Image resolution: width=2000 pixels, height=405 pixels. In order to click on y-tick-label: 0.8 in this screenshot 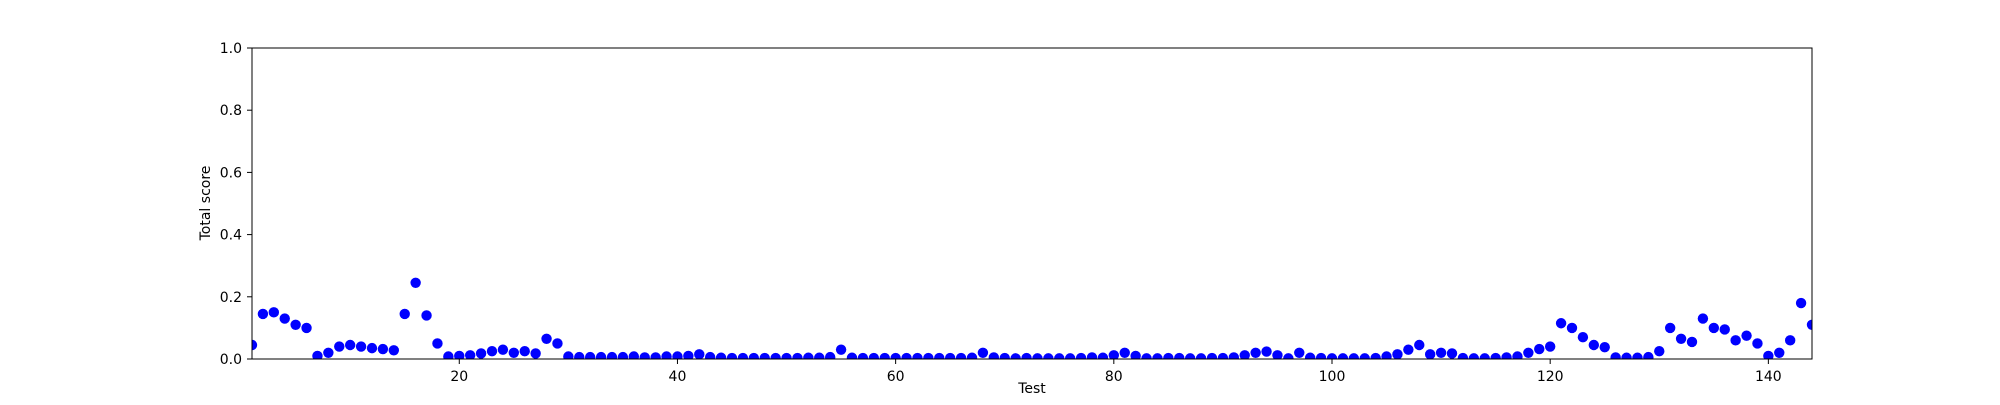, I will do `click(231, 111)`.